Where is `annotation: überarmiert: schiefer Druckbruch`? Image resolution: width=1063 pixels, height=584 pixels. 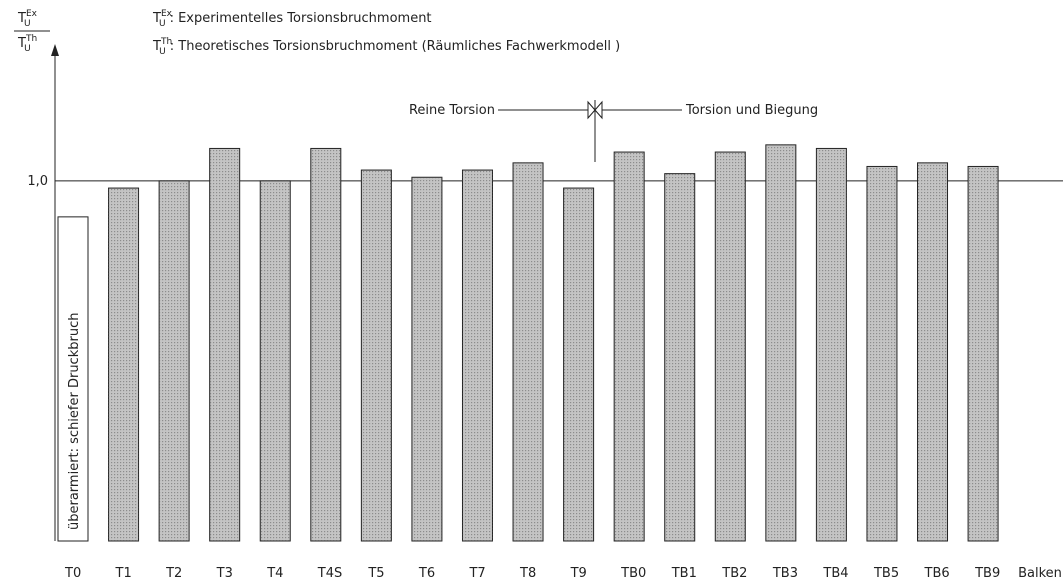
annotation: überarmiert: schiefer Druckbruch is located at coordinates (74, 421).